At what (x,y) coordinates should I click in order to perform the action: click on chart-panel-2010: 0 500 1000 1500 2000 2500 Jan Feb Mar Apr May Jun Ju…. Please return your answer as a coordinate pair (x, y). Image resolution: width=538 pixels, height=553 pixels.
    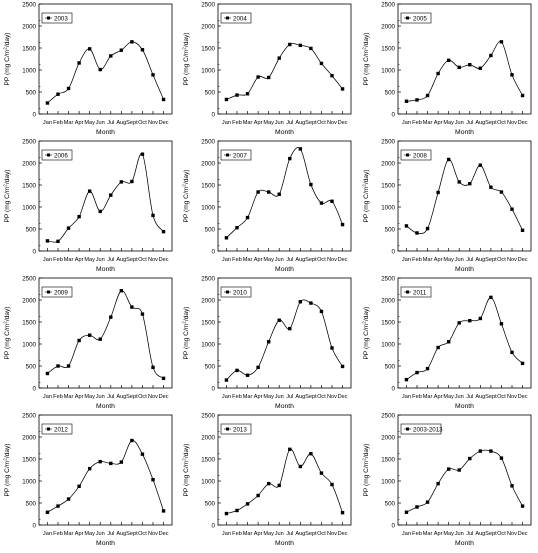
    Looking at the image, I should click on (268, 341).